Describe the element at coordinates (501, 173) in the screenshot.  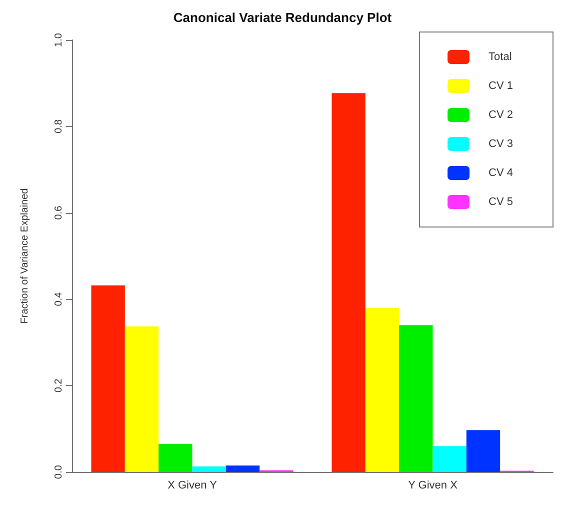
I see `legend-label: CV 4` at that location.